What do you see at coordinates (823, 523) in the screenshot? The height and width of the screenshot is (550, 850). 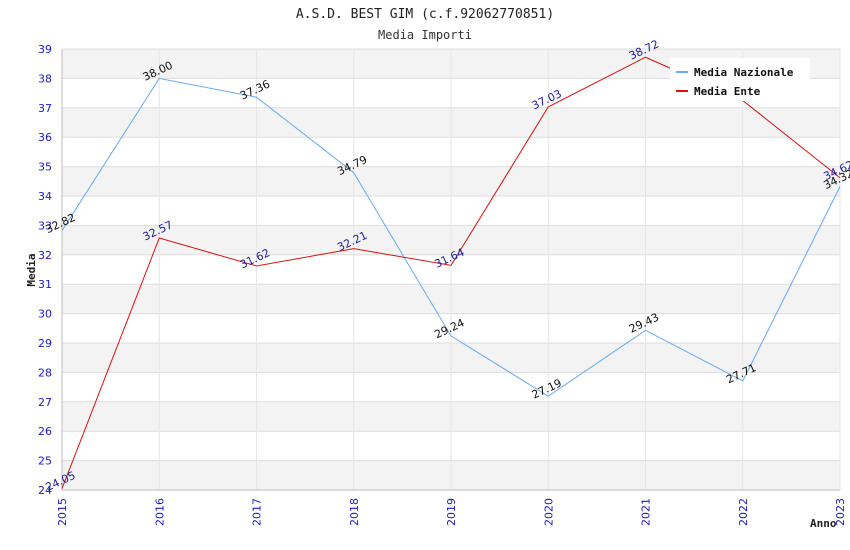 I see `x-axis-title: Anno` at bounding box center [823, 523].